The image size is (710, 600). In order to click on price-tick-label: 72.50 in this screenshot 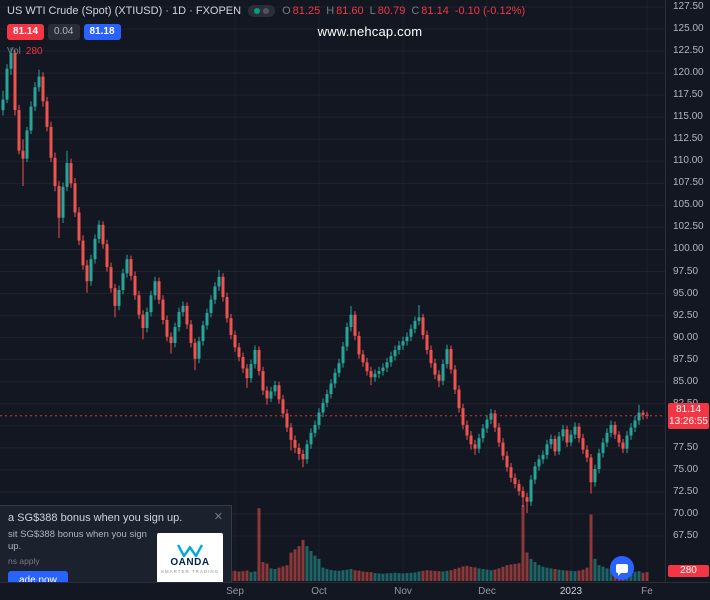, I will do `click(686, 491)`.